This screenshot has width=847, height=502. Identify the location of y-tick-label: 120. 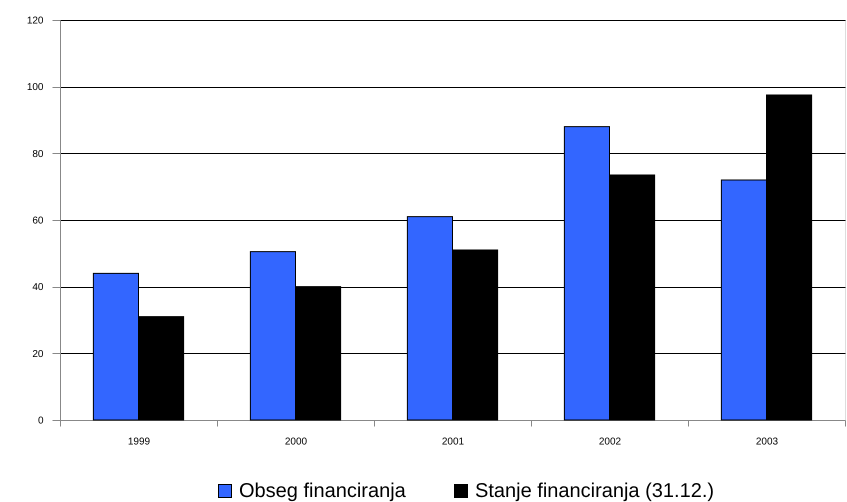
(35, 21).